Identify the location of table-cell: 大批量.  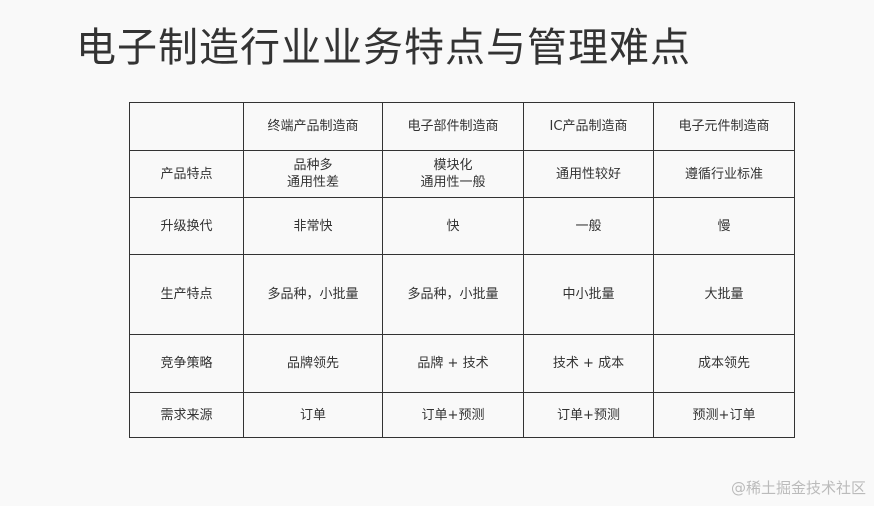
(724, 294).